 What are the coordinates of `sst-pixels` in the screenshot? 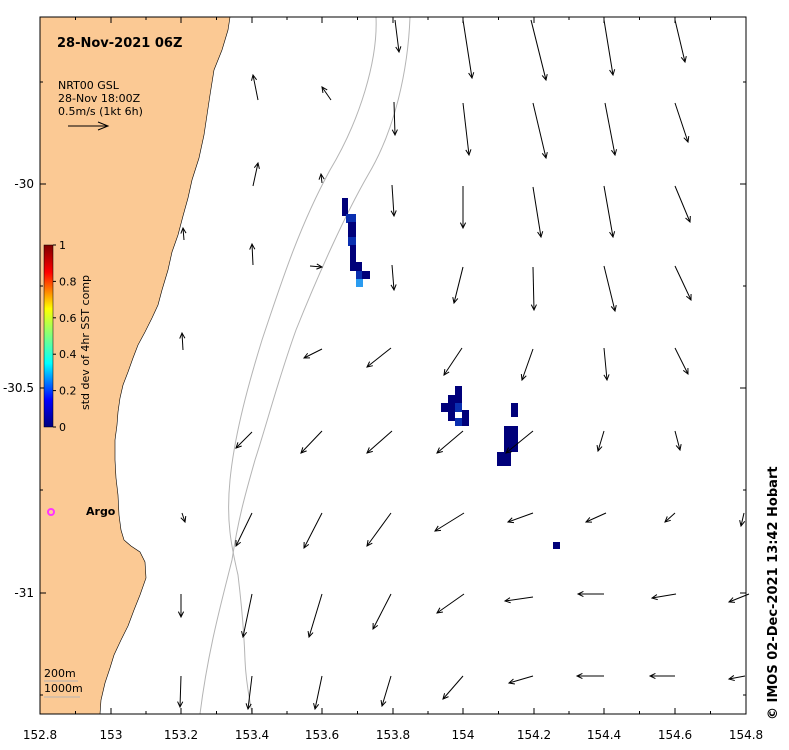 It's located at (451, 373).